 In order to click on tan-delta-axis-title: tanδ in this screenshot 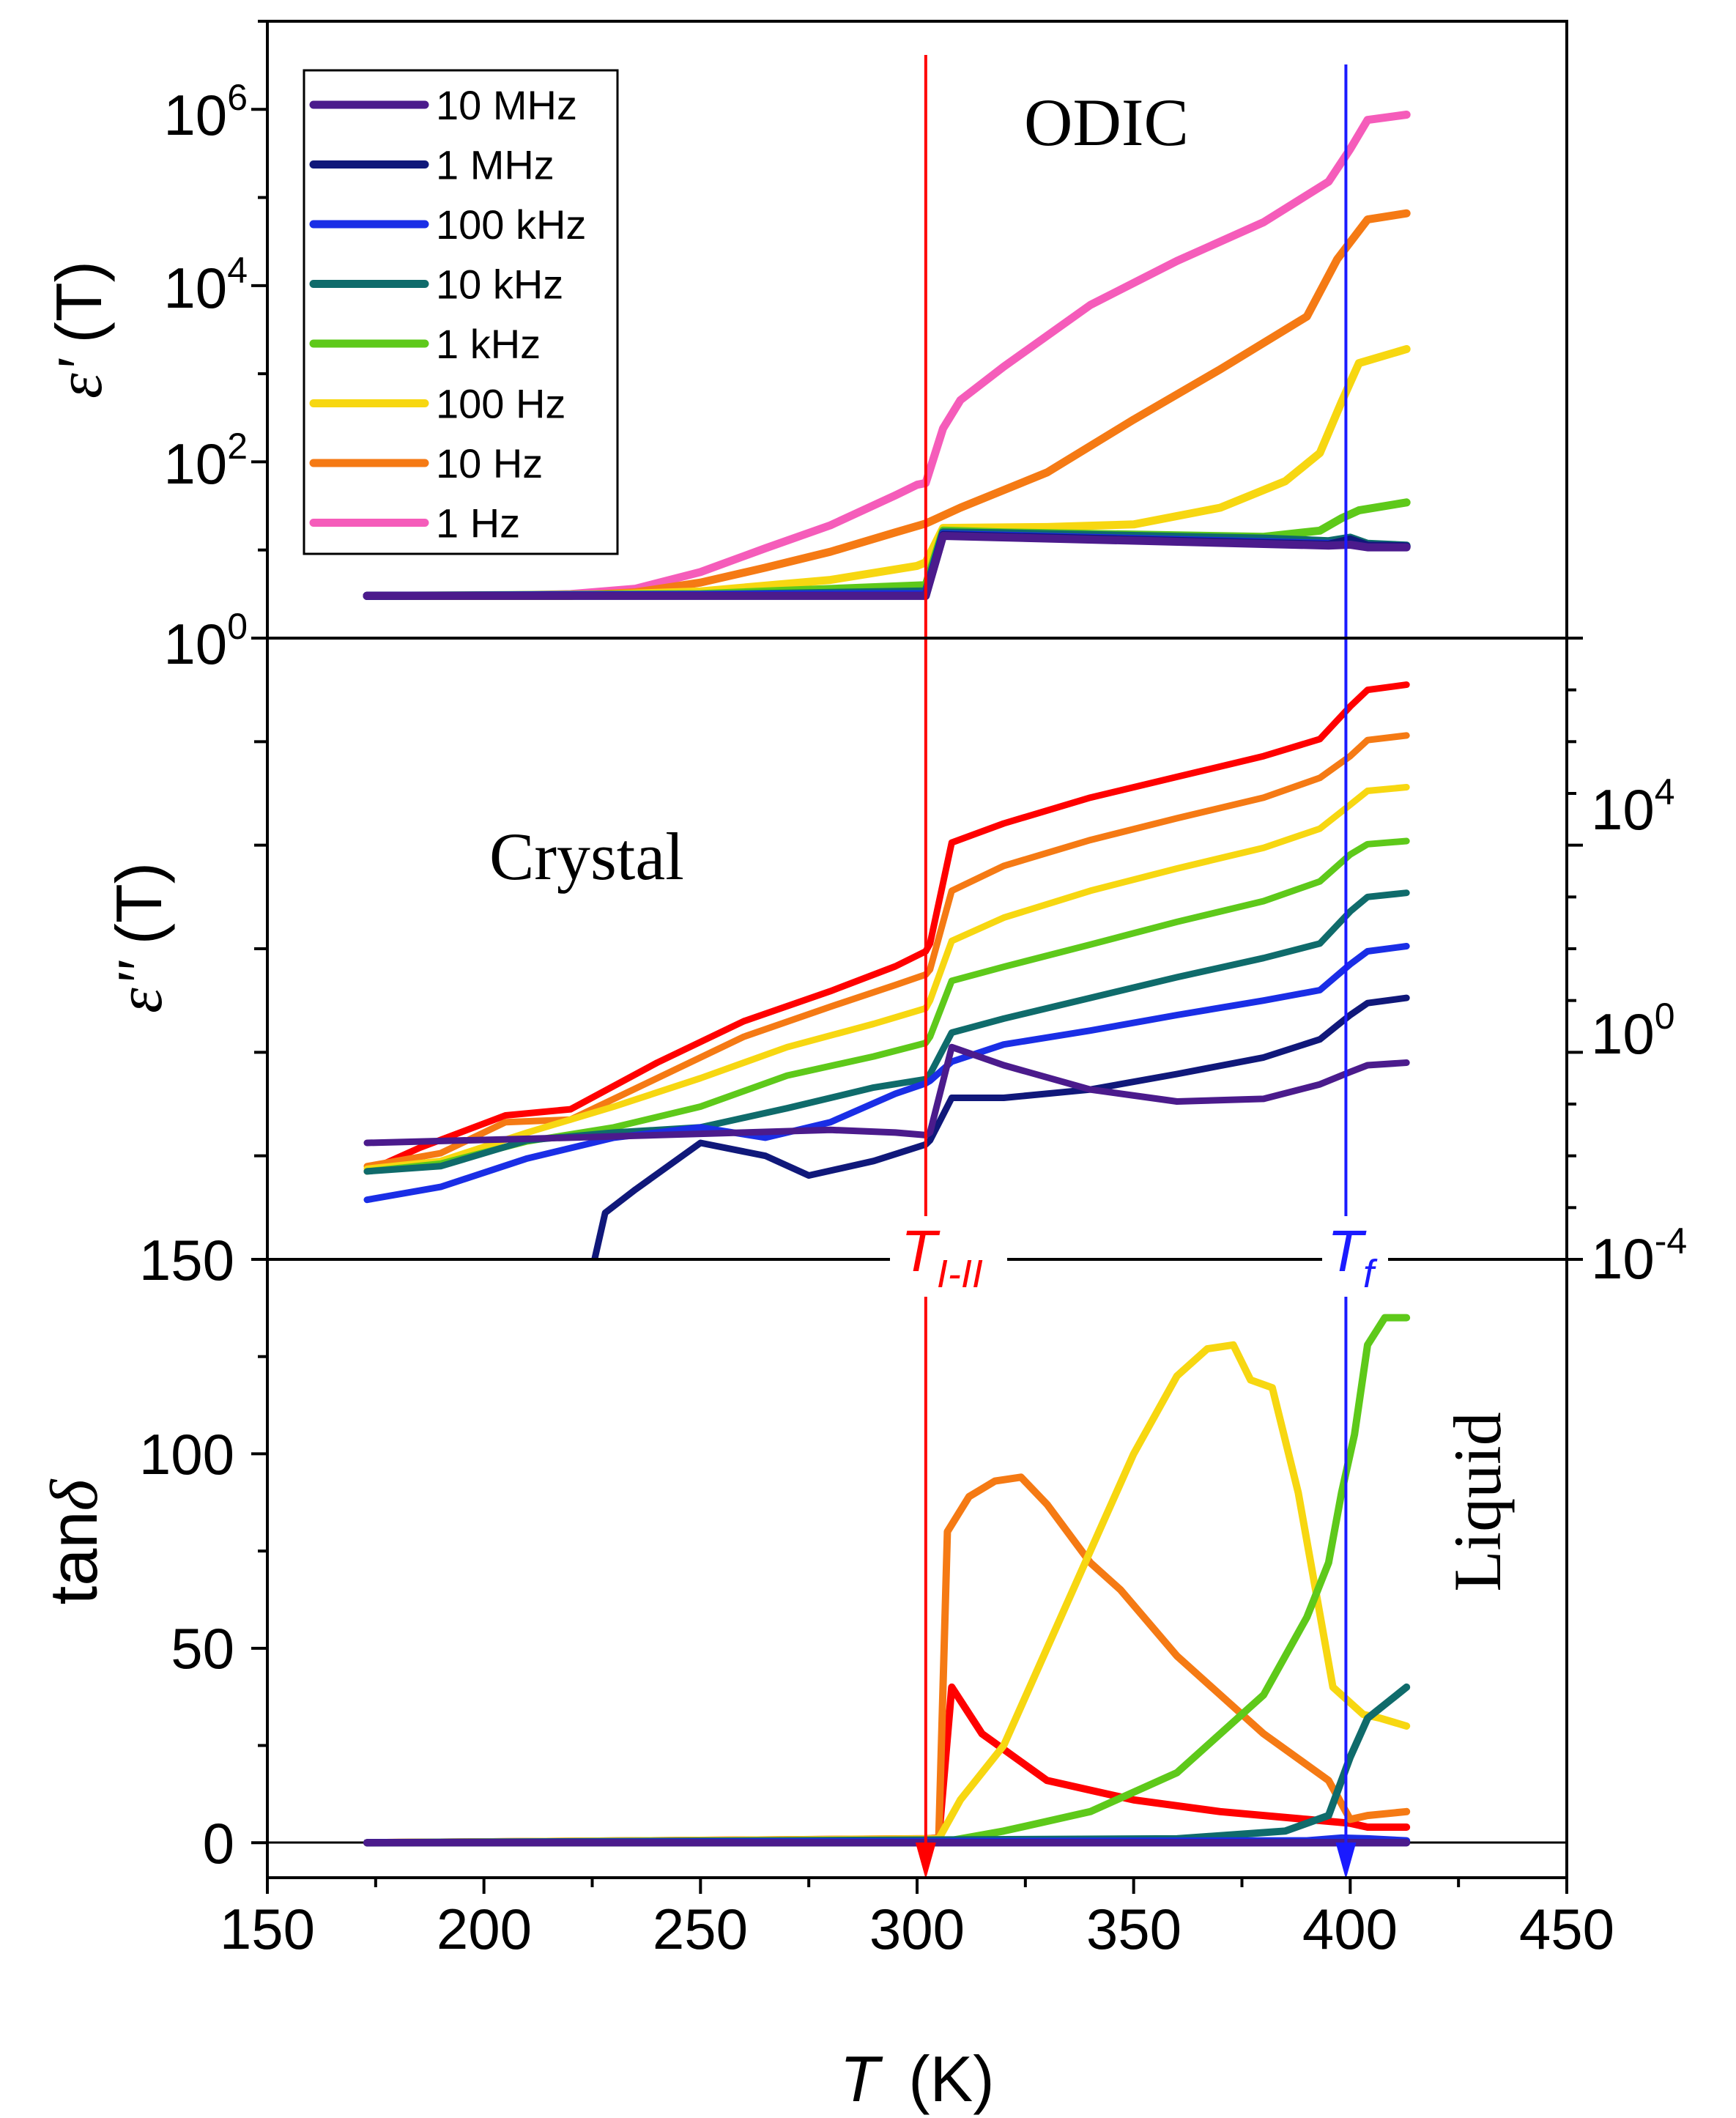, I will do `click(74, 1541)`.